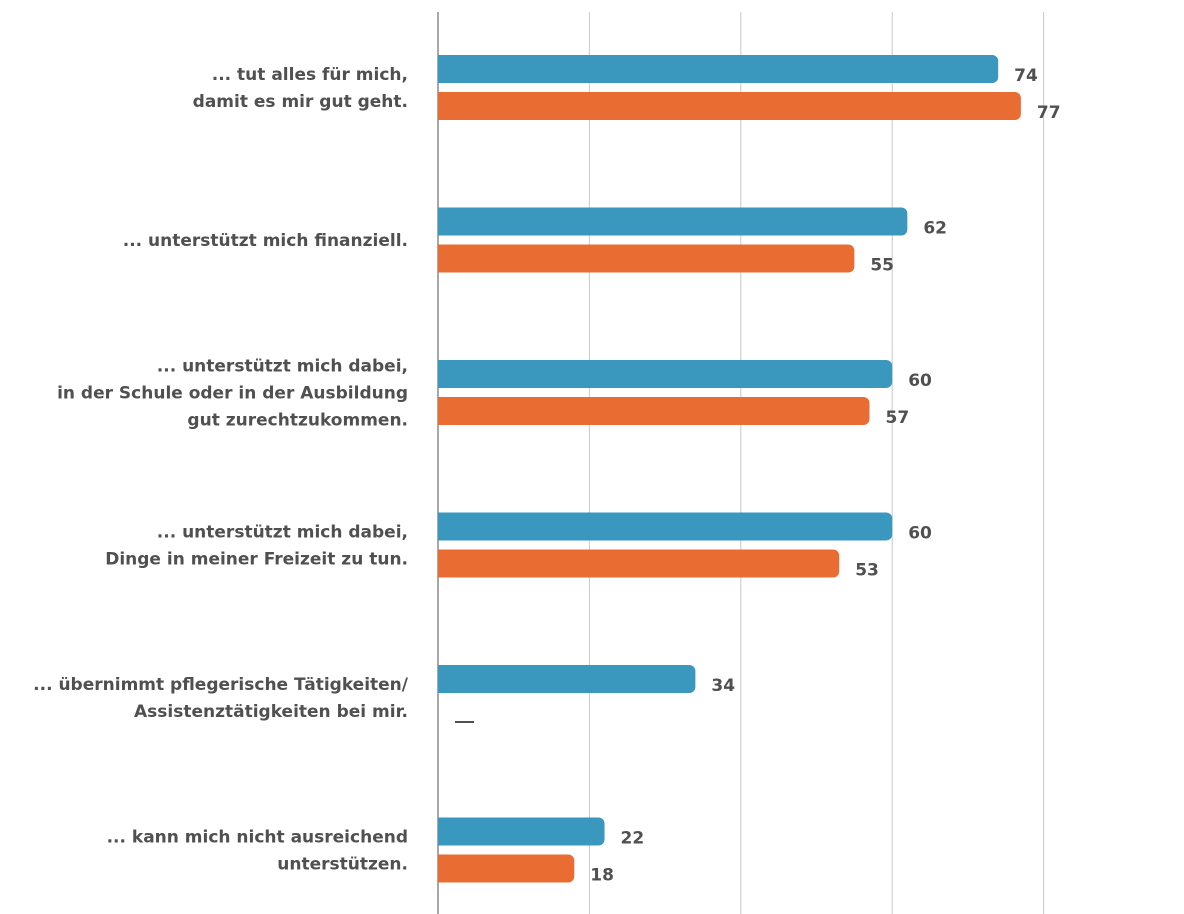 This screenshot has width=1184, height=914. I want to click on value-label: 53, so click(867, 571).